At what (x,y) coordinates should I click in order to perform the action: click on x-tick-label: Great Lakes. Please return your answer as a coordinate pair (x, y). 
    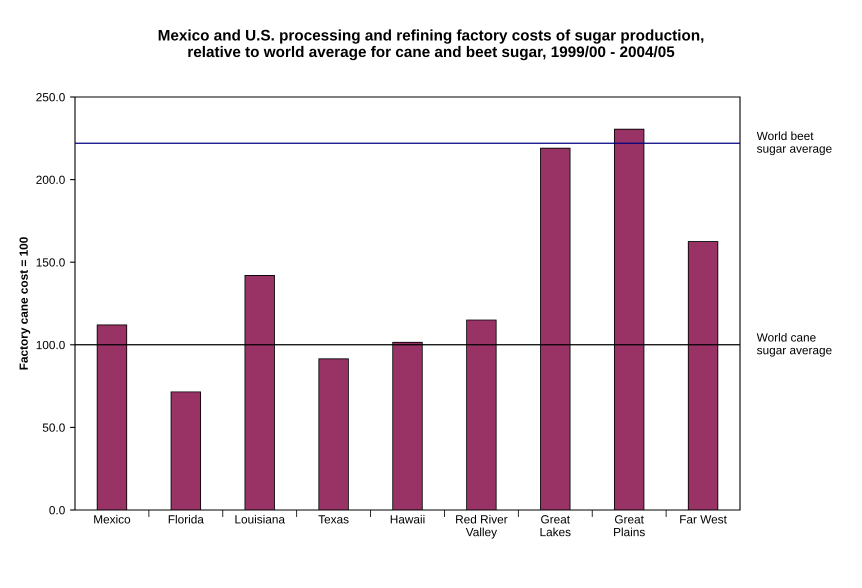
    Looking at the image, I should click on (555, 525).